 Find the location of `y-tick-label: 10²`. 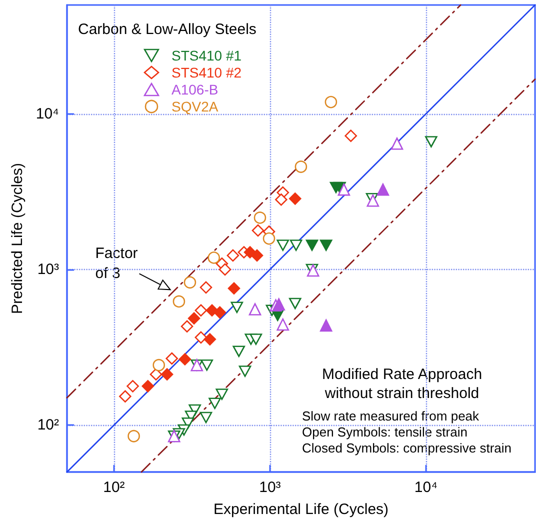

y-tick-label: 10² is located at coordinates (48, 425).